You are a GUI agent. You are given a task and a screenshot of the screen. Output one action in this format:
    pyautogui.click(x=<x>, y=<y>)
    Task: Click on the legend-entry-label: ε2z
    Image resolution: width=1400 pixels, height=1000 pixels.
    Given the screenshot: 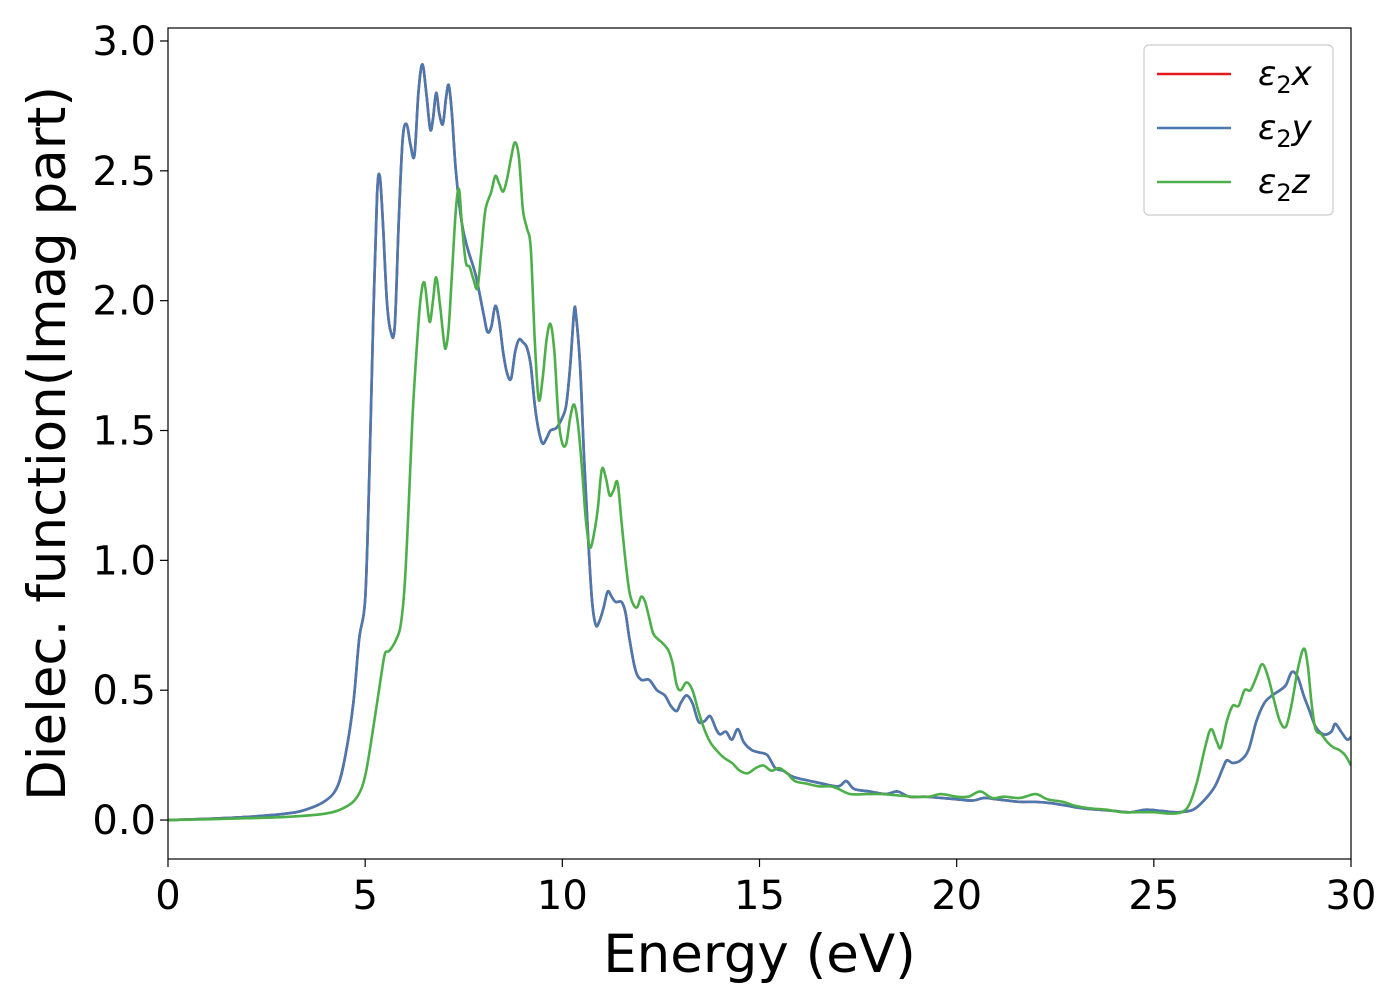 What is the action you would take?
    pyautogui.click(x=1284, y=184)
    